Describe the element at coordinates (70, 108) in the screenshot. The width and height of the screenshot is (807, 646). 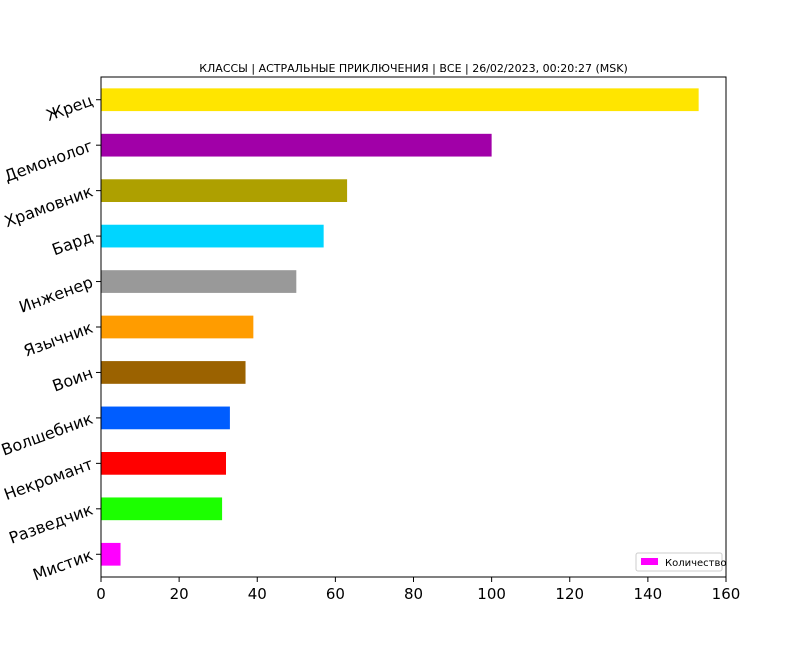
I see `y-tick-label-0: Жрец` at that location.